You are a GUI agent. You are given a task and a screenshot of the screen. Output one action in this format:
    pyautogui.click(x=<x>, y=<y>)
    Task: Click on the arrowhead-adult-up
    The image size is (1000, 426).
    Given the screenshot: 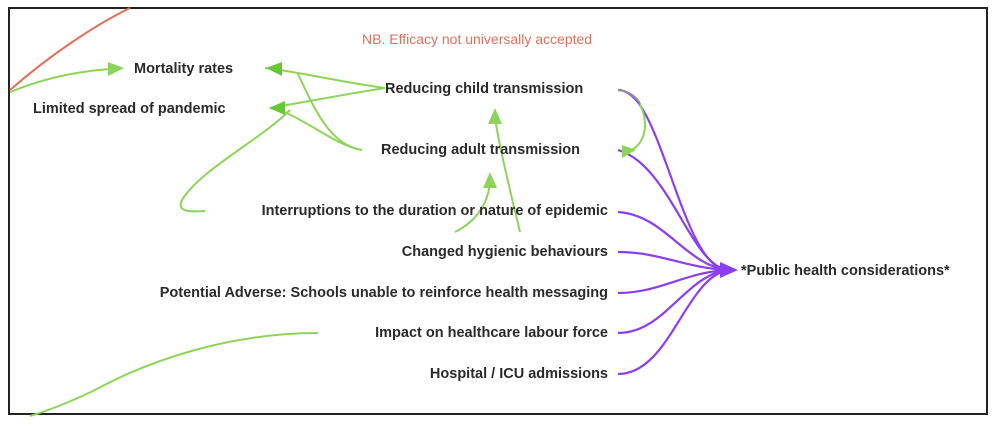 What is the action you would take?
    pyautogui.click(x=490, y=180)
    